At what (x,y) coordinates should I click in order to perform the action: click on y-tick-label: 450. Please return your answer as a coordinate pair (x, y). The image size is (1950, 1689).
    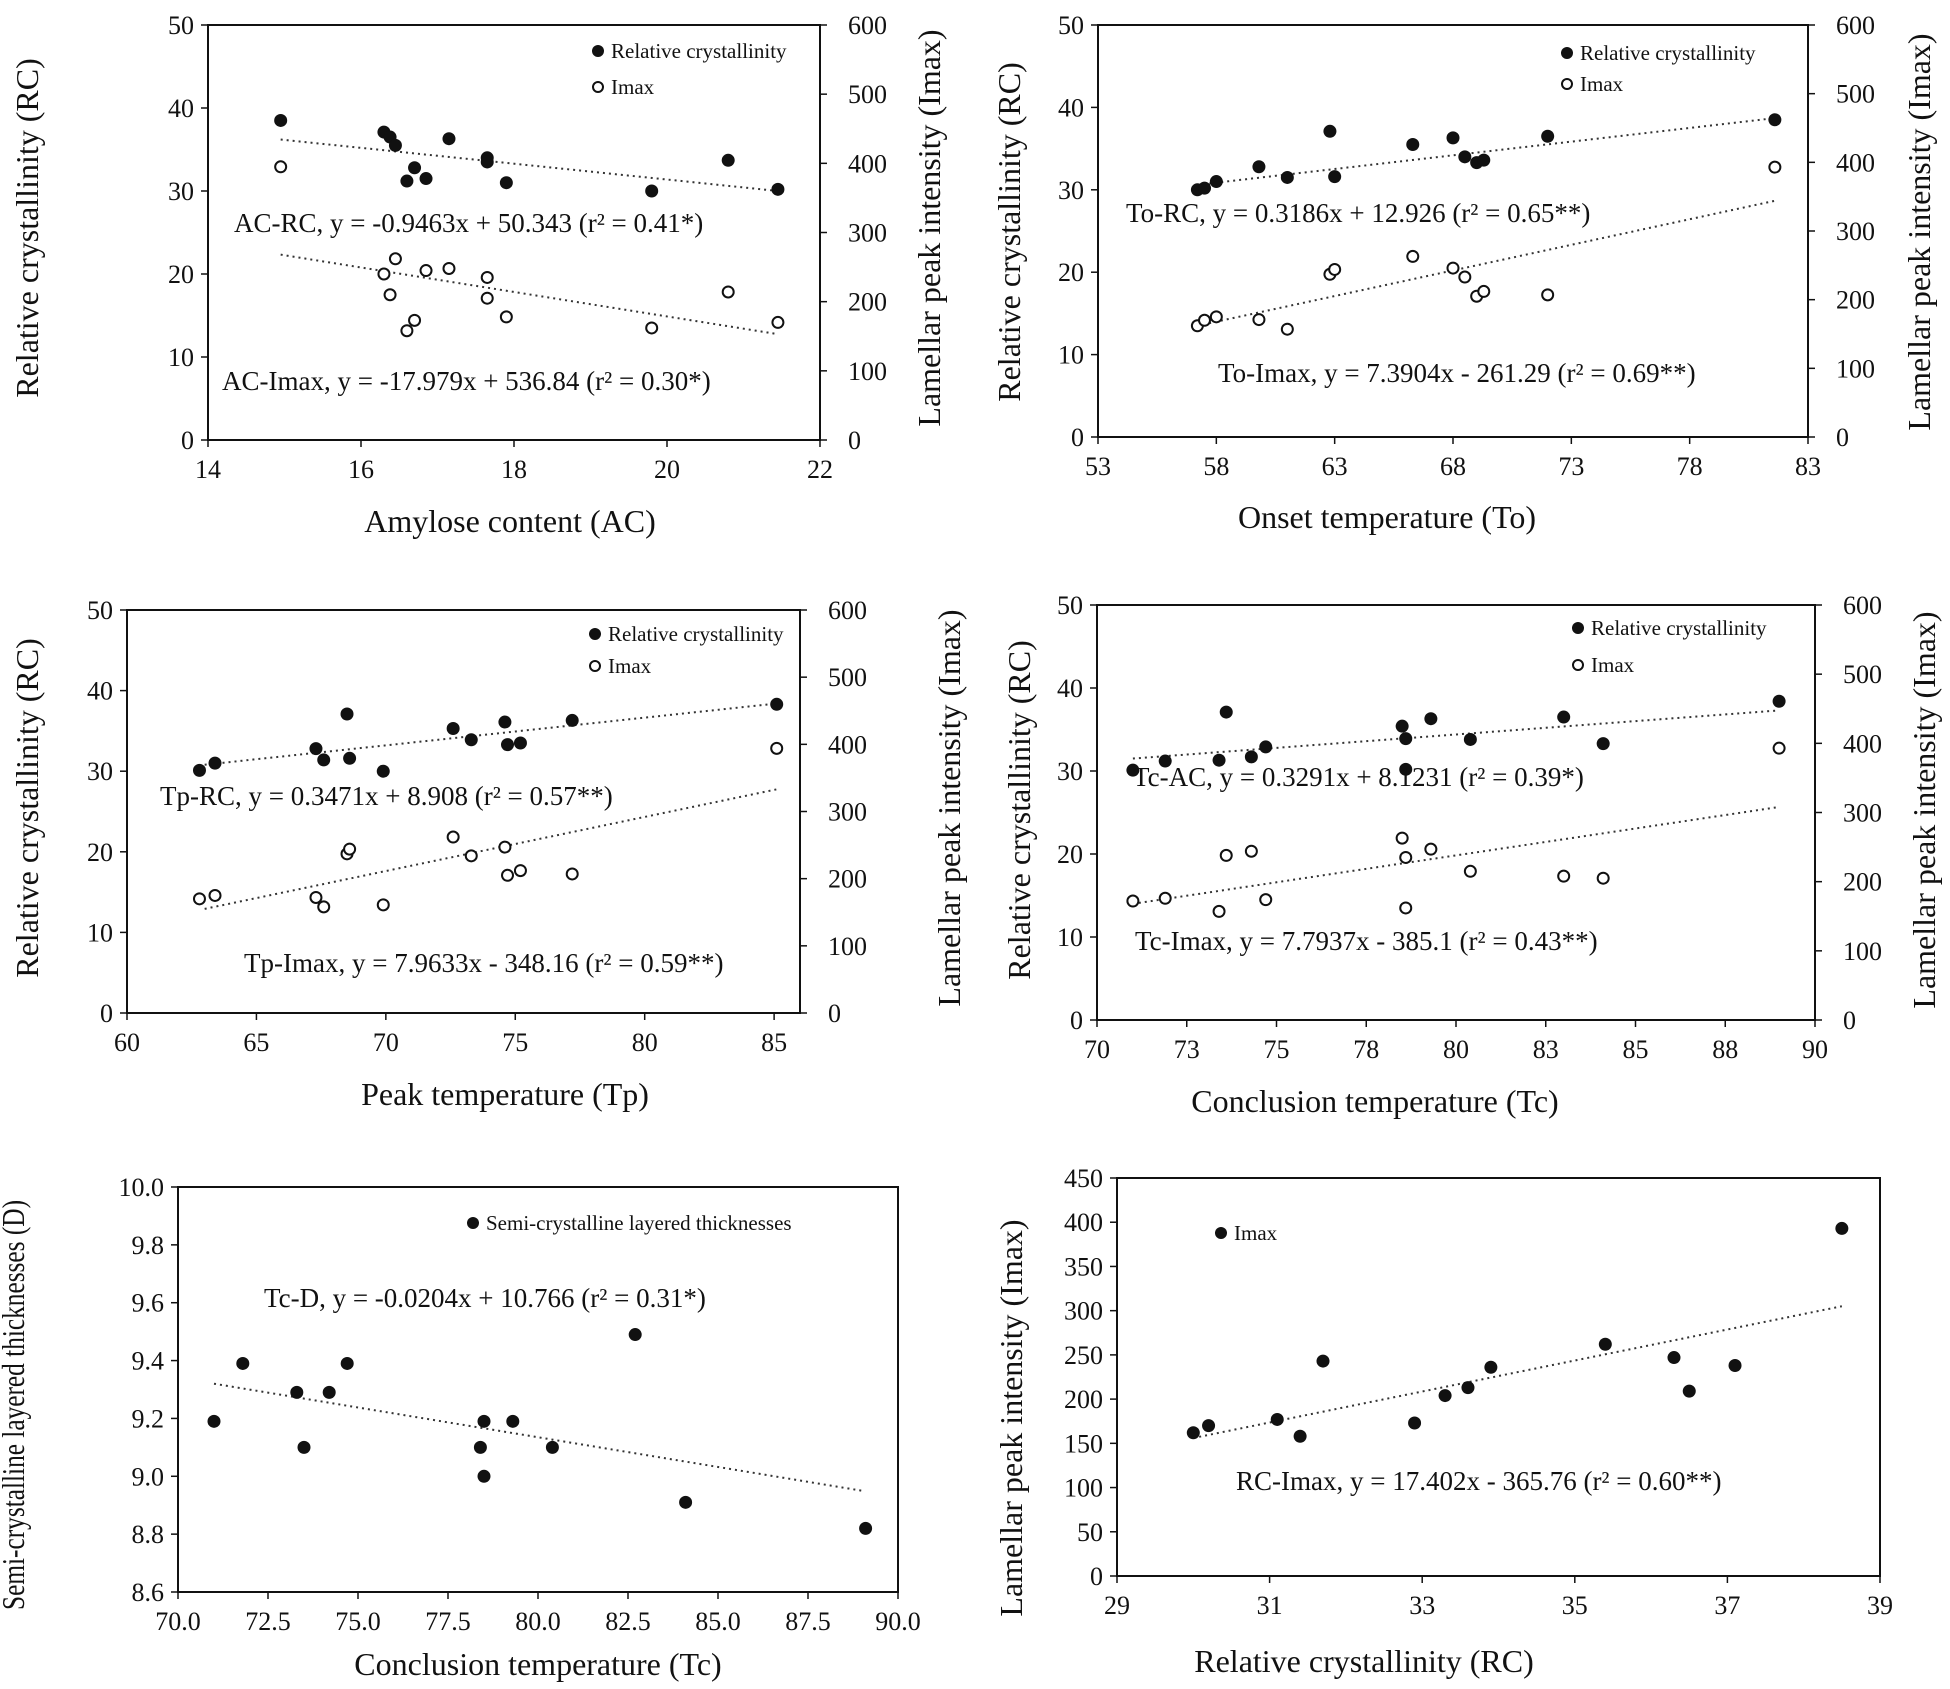
    Looking at the image, I should click on (1083, 1178).